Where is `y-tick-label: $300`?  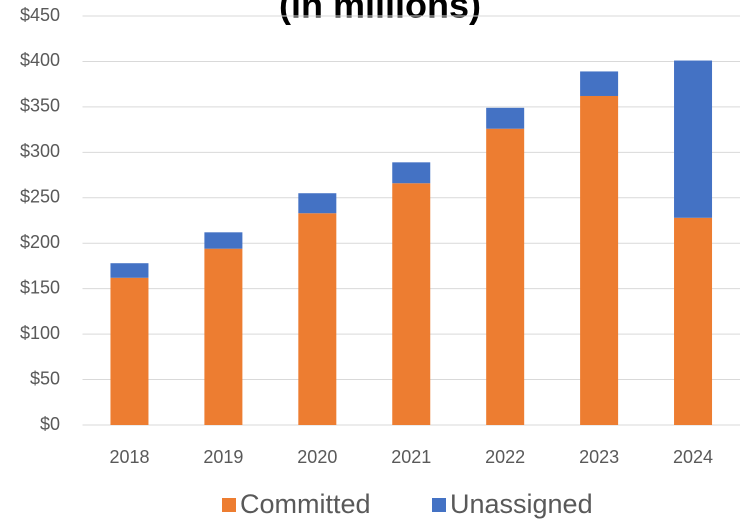
y-tick-label: $300 is located at coordinates (40, 151).